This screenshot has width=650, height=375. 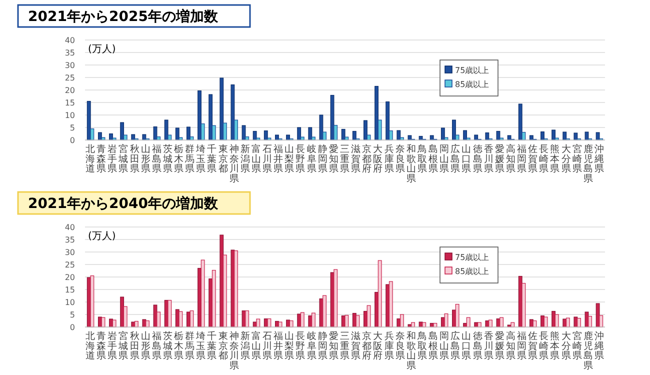 I want to click on x-tick-label: 岡山県, so click(x=445, y=346).